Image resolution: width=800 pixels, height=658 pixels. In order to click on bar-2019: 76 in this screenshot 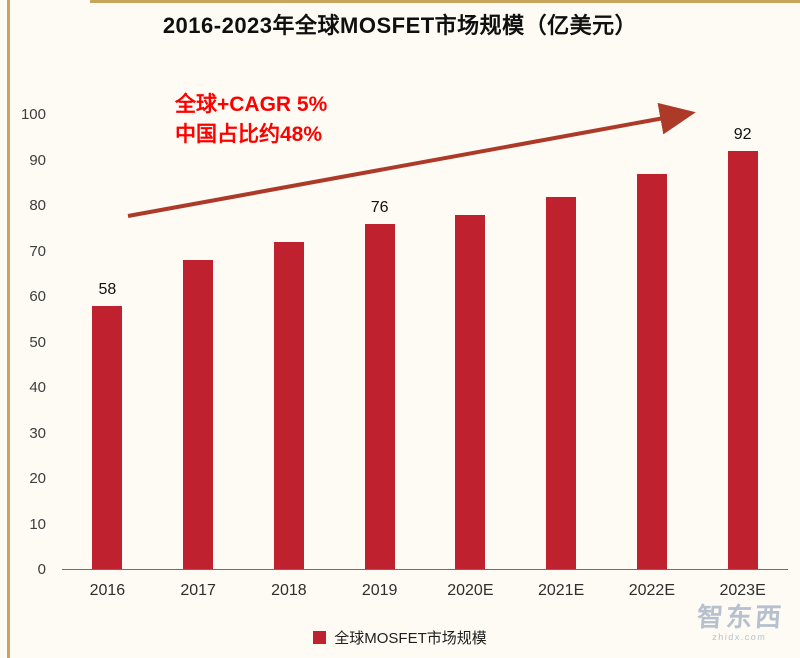, I will do `click(379, 384)`.